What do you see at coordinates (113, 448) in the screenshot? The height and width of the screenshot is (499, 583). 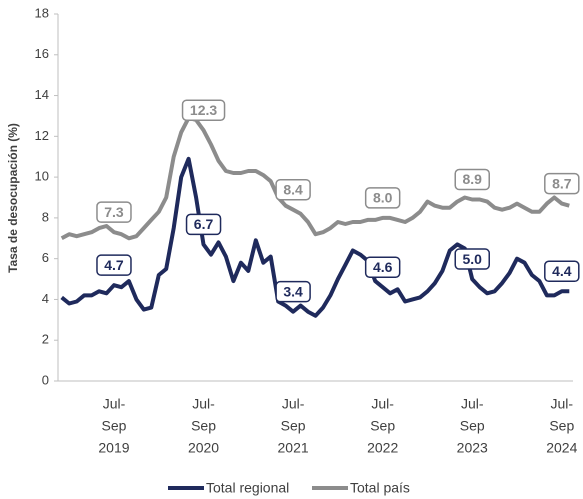 I see `x-tick-label: 2019` at bounding box center [113, 448].